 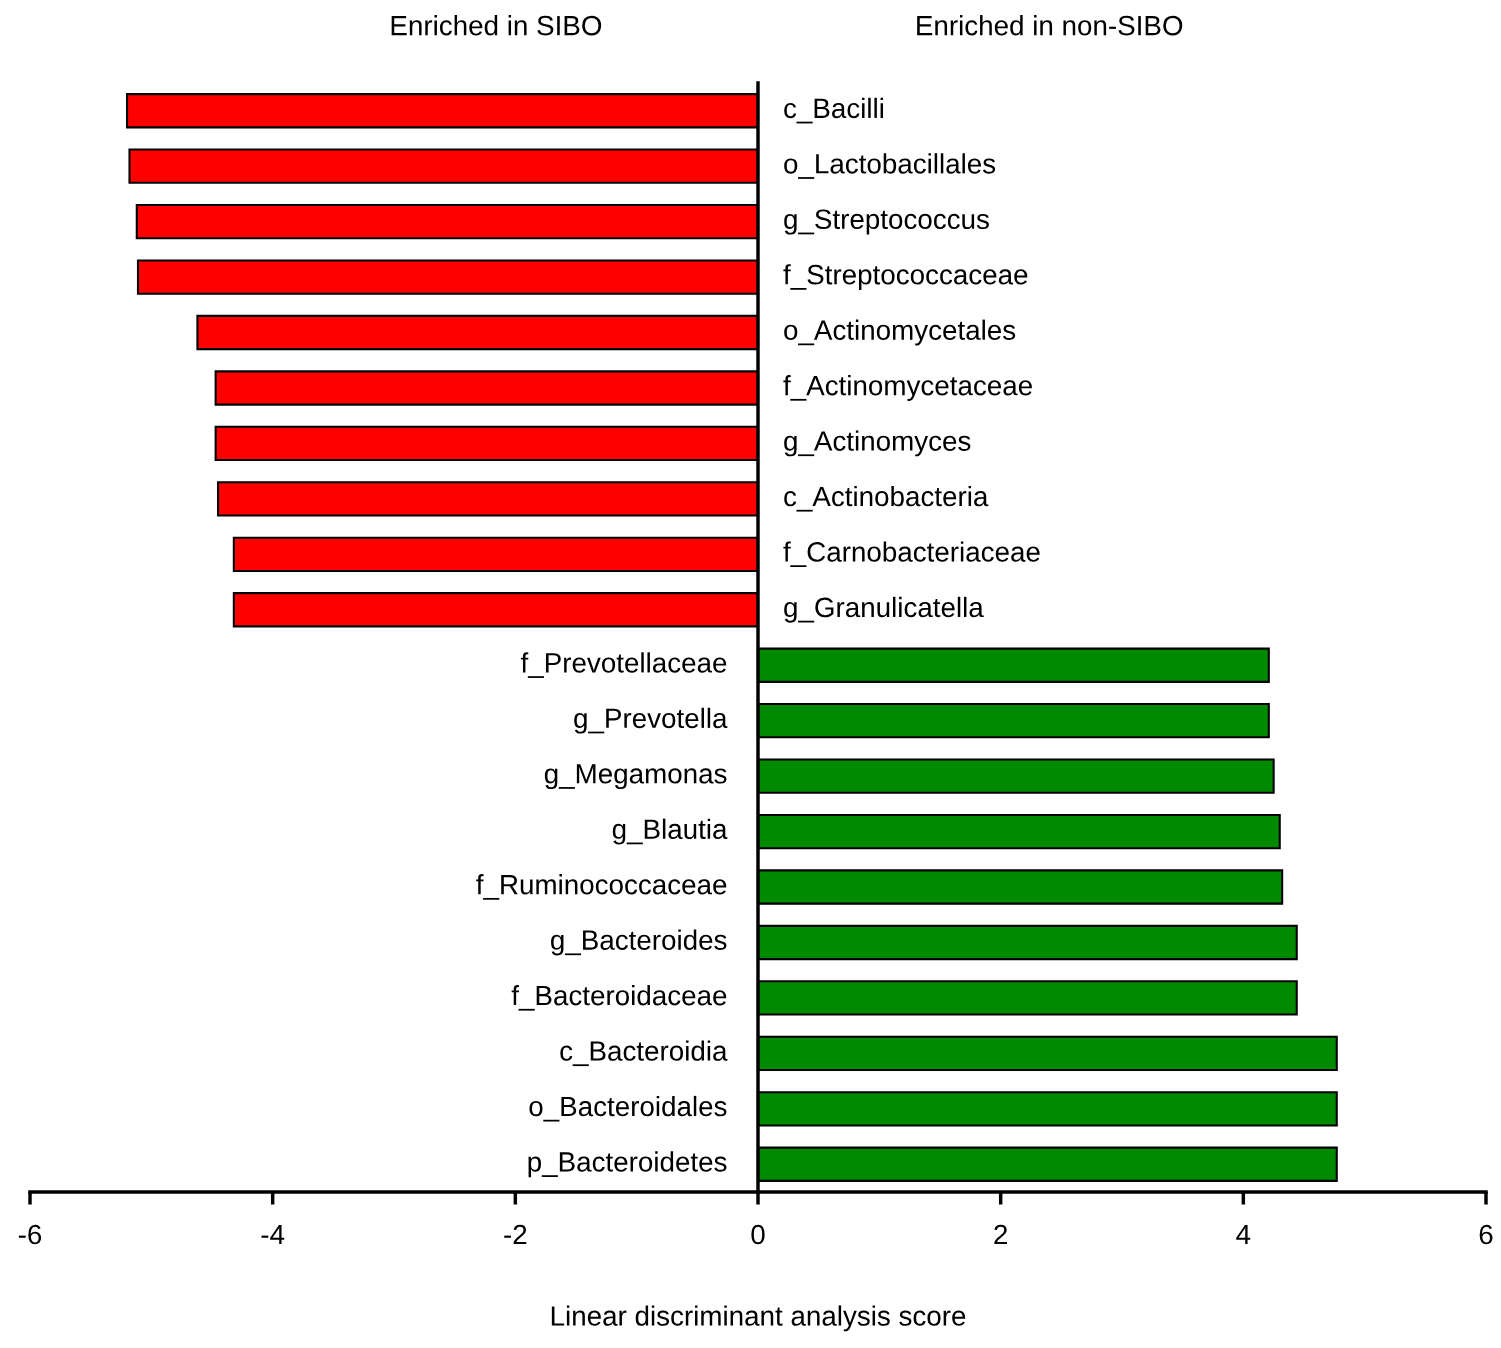 I want to click on y-tick-label: g_Blautia, so click(x=670, y=831).